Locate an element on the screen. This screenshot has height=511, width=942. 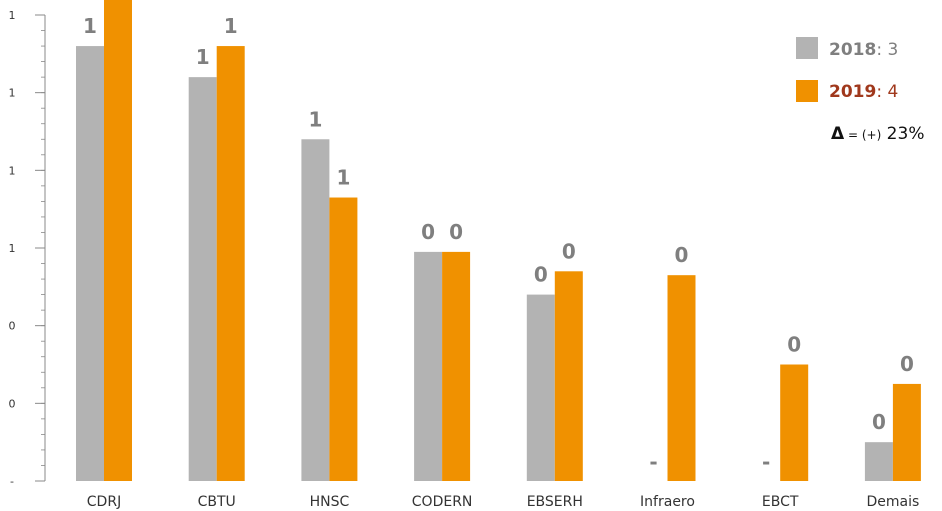
legend: 2018: 3 2019: 4 Δ = (+) 23% is located at coordinates (860, 90).